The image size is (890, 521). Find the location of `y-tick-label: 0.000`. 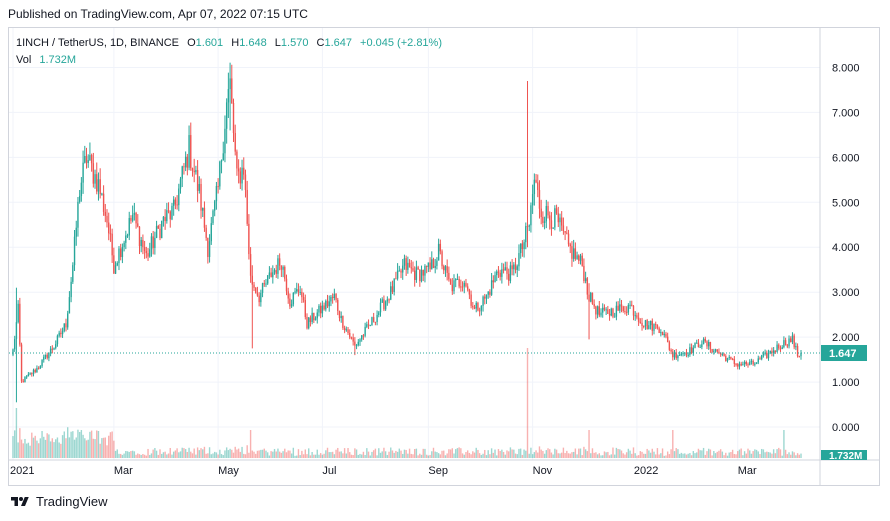

y-tick-label: 0.000 is located at coordinates (846, 428).